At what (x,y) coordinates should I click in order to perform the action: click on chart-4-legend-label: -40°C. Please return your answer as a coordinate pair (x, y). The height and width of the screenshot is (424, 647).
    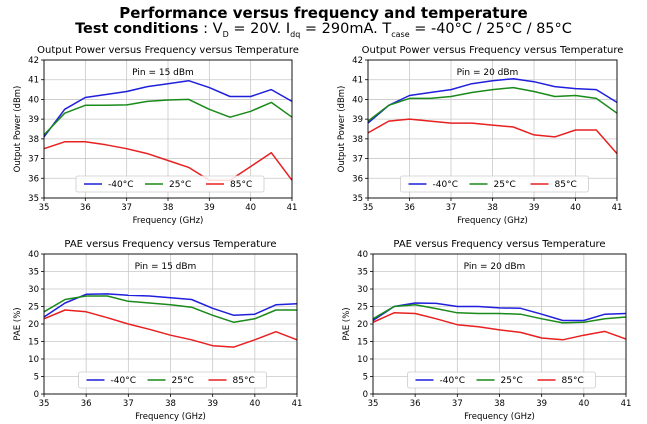
    Looking at the image, I should click on (452, 381).